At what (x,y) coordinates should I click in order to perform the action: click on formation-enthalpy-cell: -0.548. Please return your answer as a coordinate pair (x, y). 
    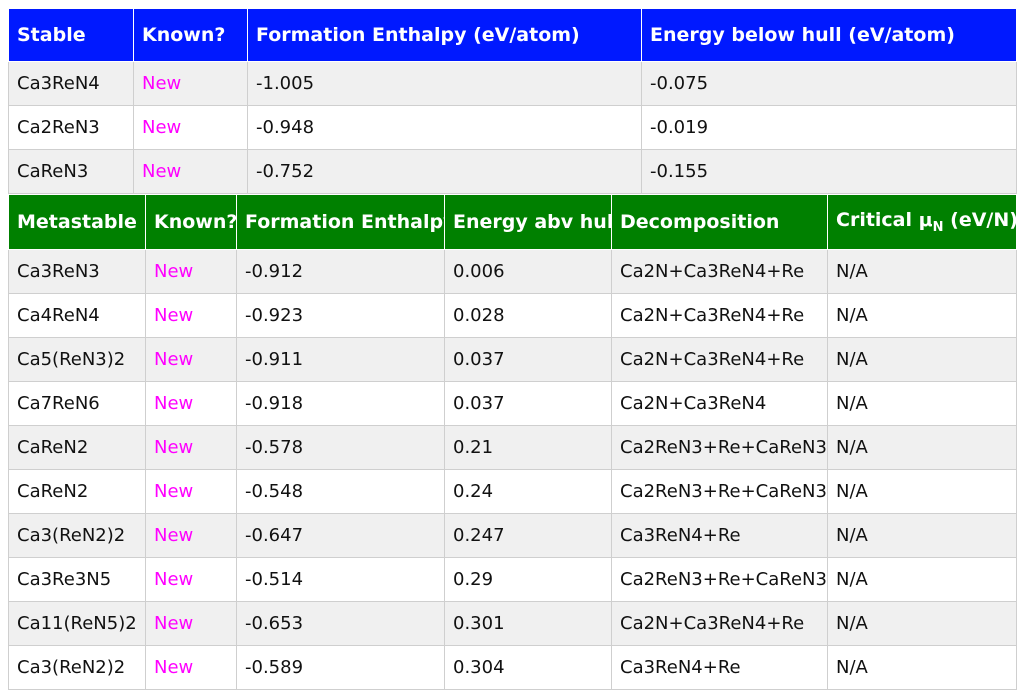
    Looking at the image, I should click on (340, 491).